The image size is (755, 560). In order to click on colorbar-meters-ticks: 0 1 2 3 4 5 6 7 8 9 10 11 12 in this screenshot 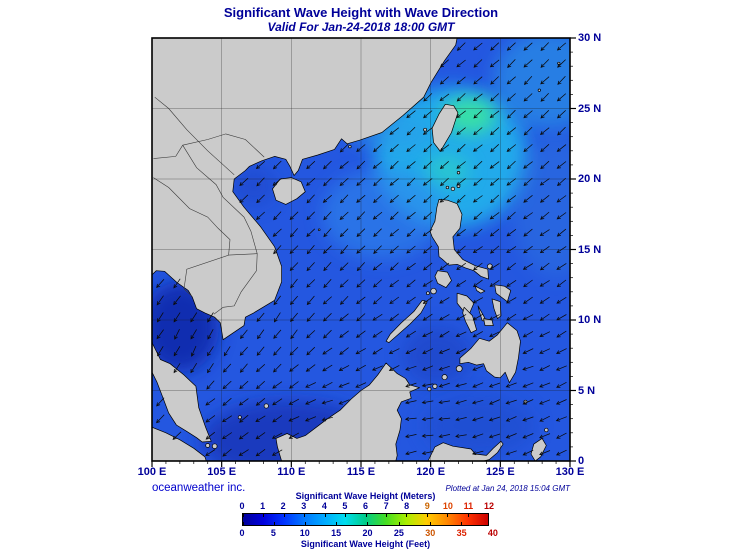, I will do `click(366, 506)`.